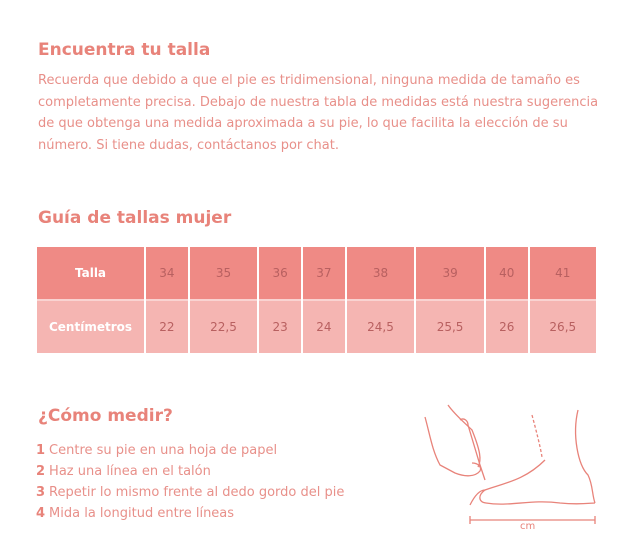  Describe the element at coordinates (449, 273) in the screenshot. I see `cell: 39` at that location.